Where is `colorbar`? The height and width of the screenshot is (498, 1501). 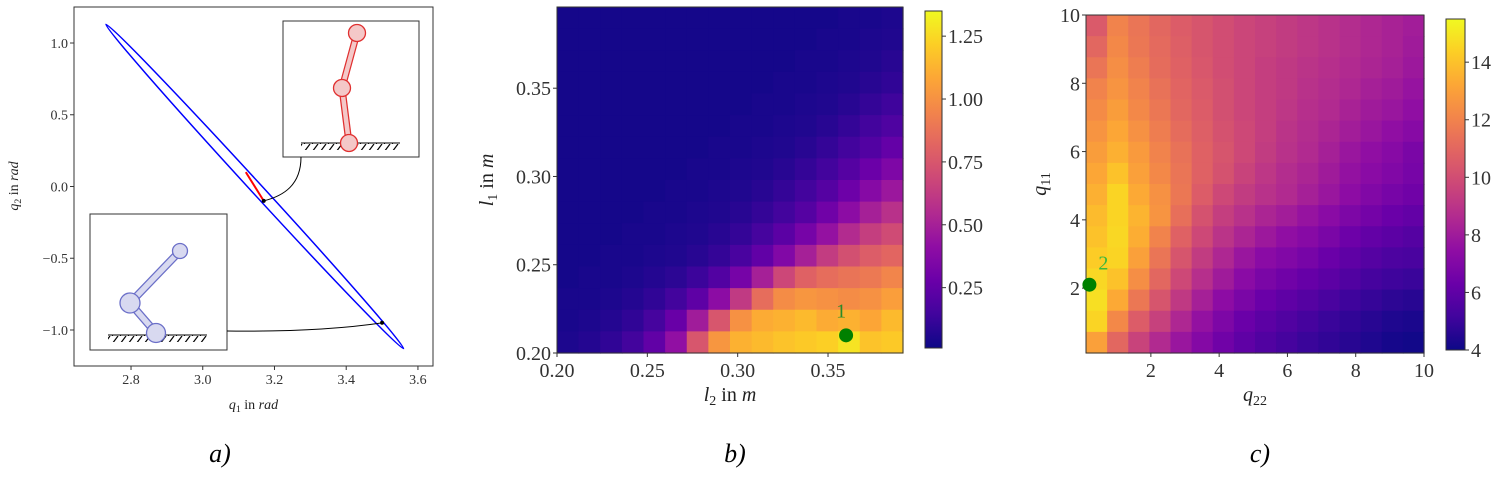 colorbar is located at coordinates (933, 179).